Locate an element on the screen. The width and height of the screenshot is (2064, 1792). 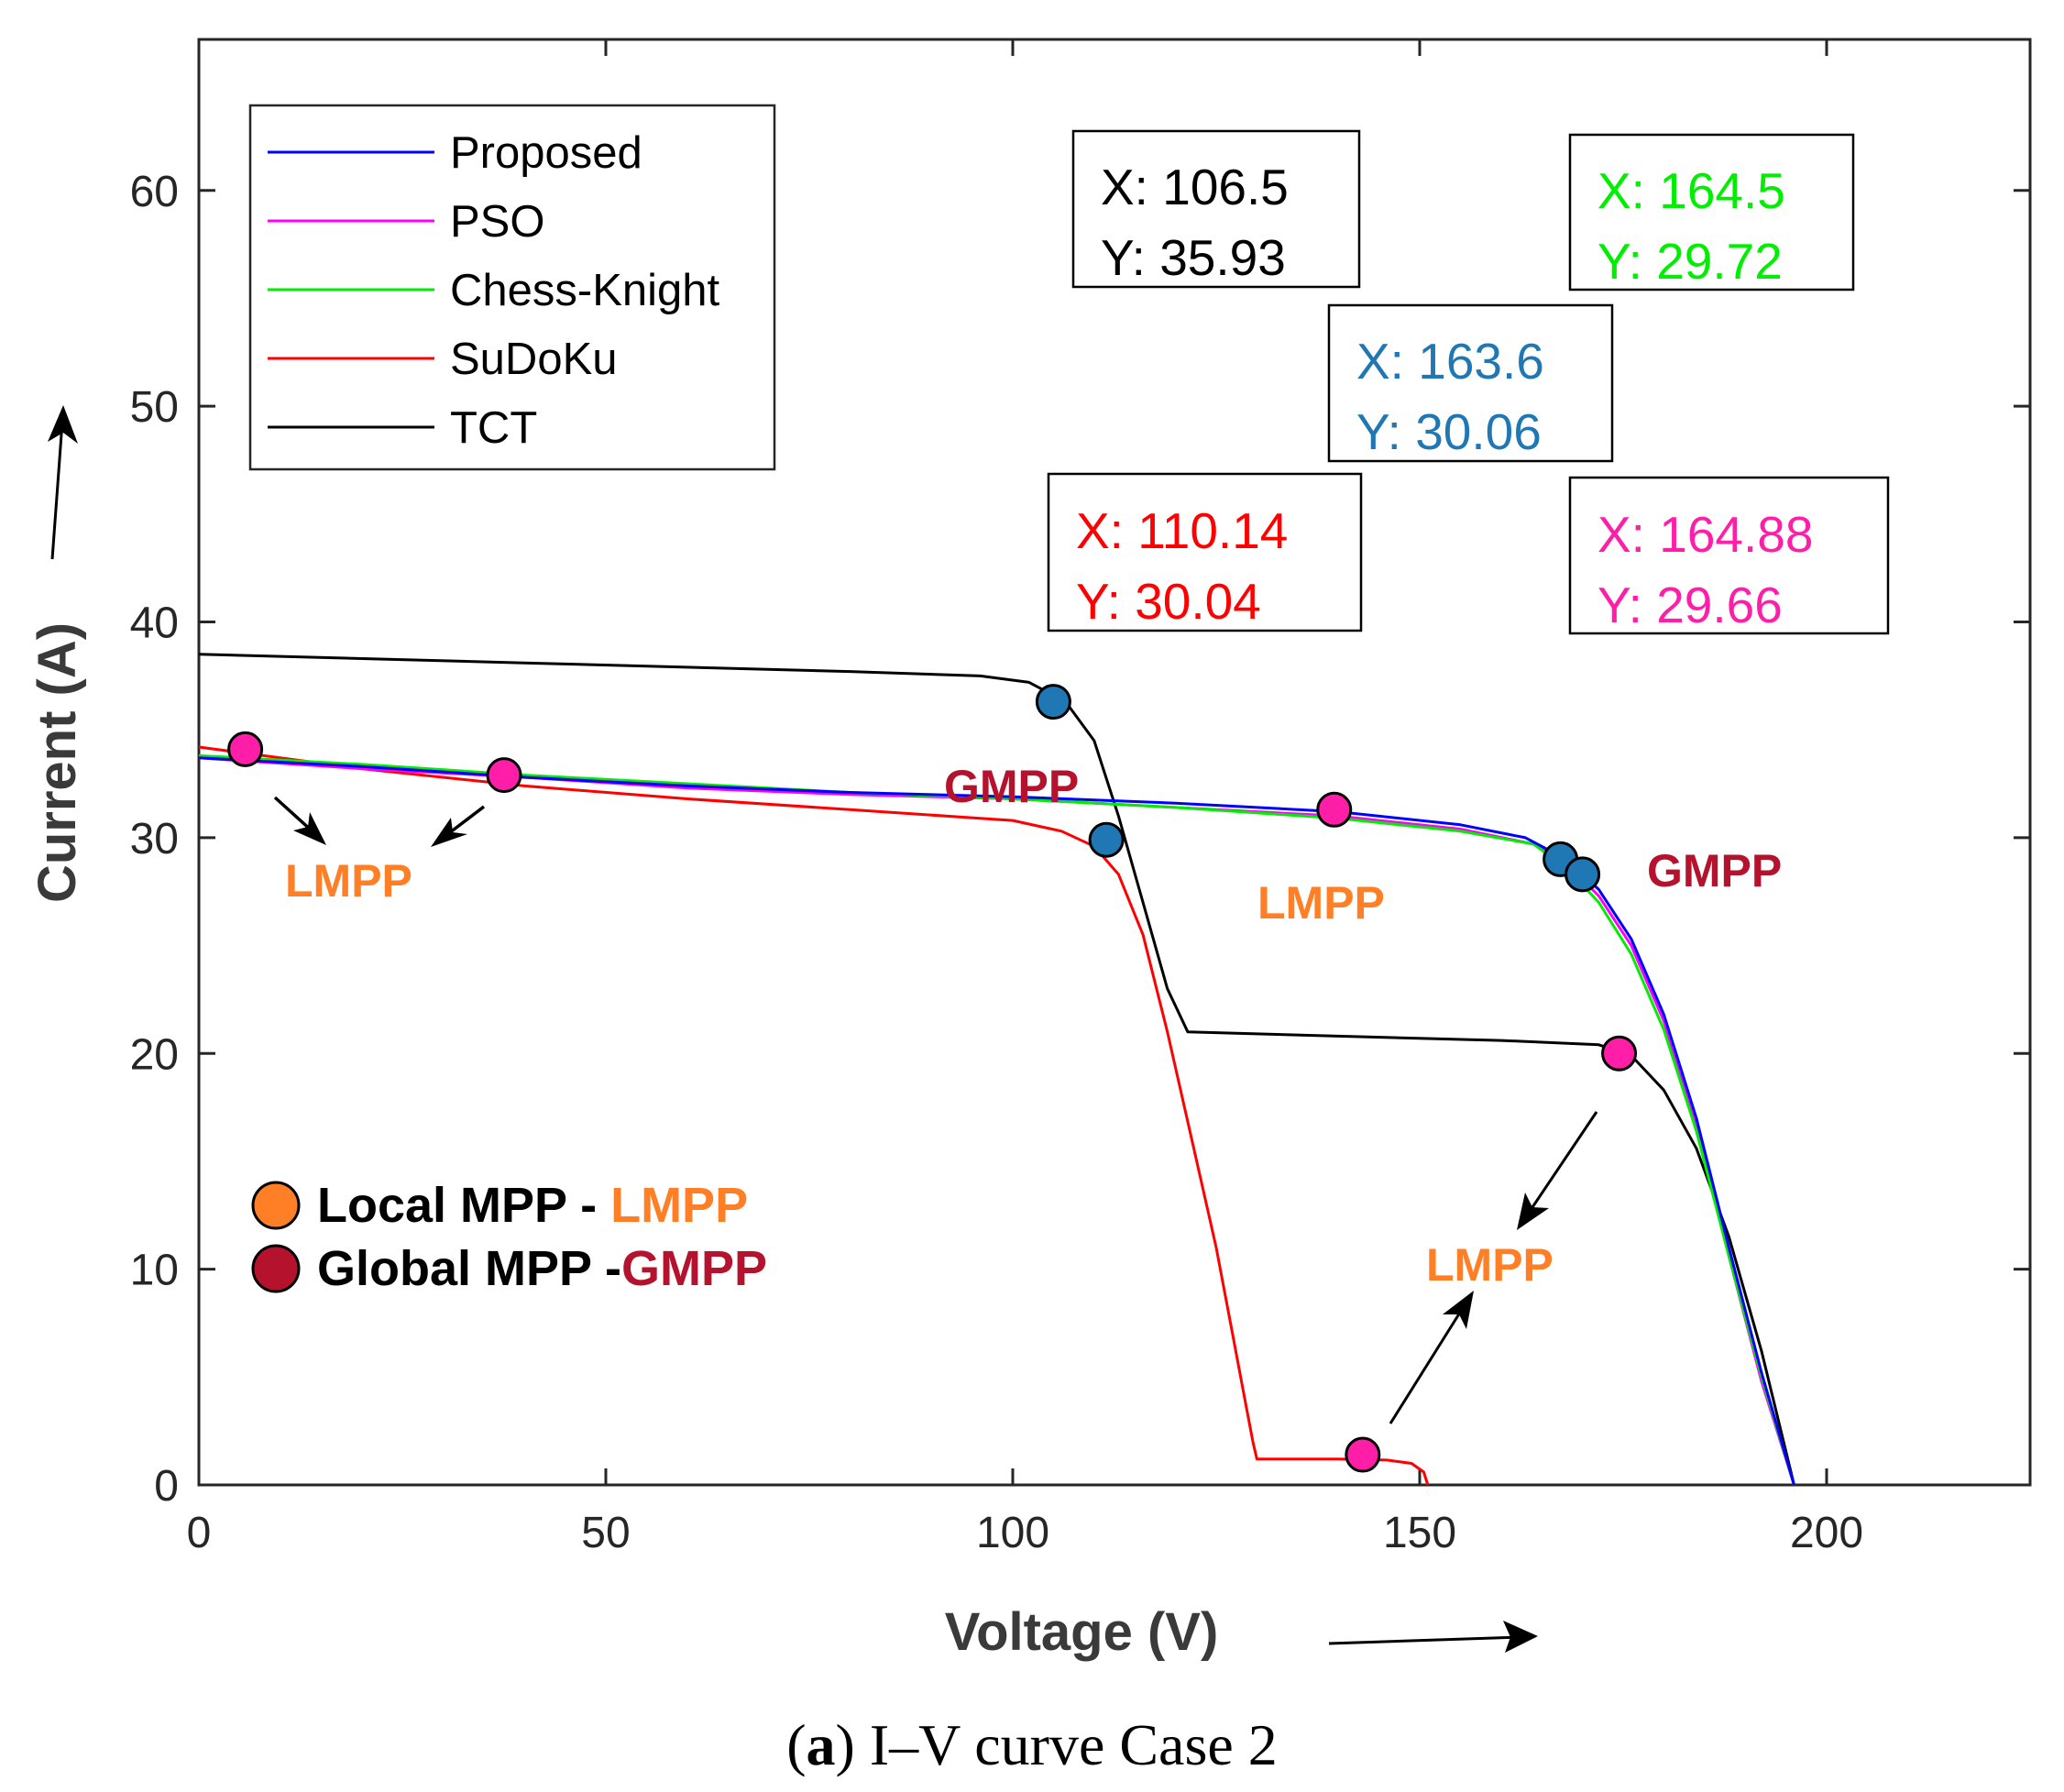
y-axis-arrow is located at coordinates (63, 482).